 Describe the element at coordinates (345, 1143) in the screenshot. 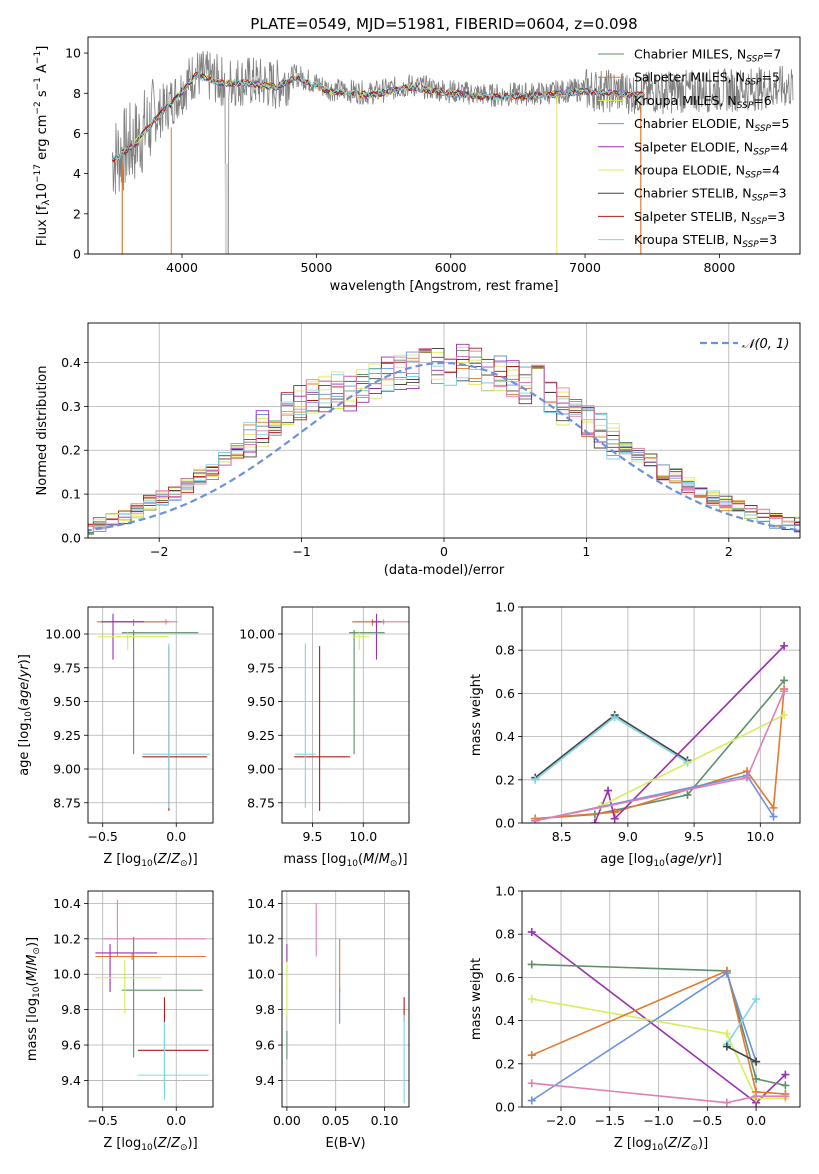

I see `x-axis-label: E(B-V)` at that location.